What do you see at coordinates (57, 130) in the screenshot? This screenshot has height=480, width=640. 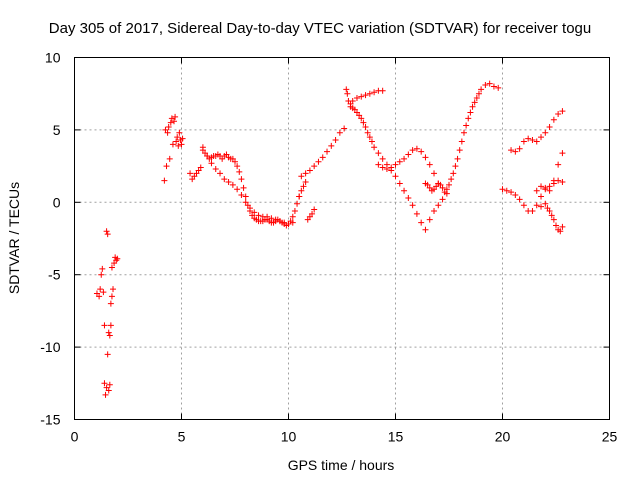 I see `y-tick-label: 5` at bounding box center [57, 130].